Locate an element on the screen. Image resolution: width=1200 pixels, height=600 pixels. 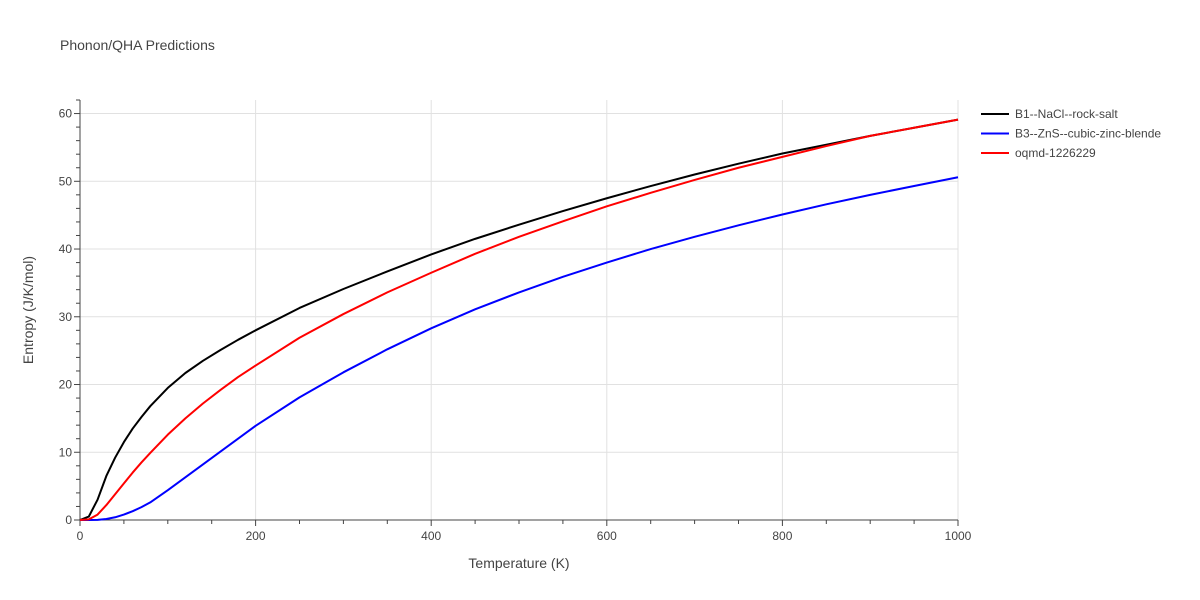
x-ticks: 0 200 400 600 800 1000 is located at coordinates (524, 536).